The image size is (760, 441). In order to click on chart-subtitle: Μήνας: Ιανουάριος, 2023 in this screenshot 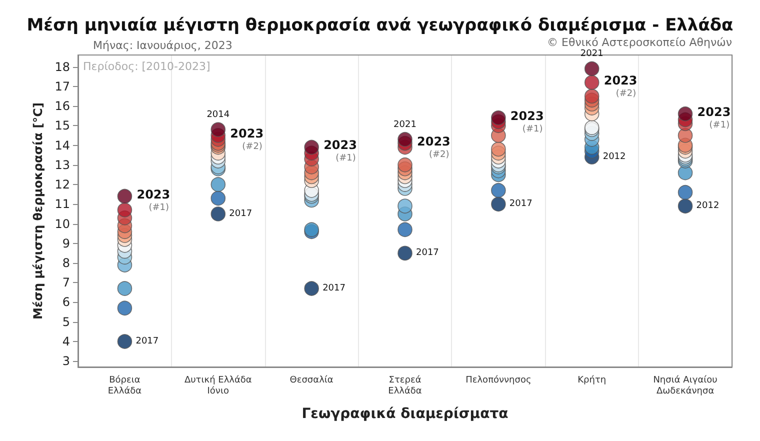, I will do `click(162, 45)`.